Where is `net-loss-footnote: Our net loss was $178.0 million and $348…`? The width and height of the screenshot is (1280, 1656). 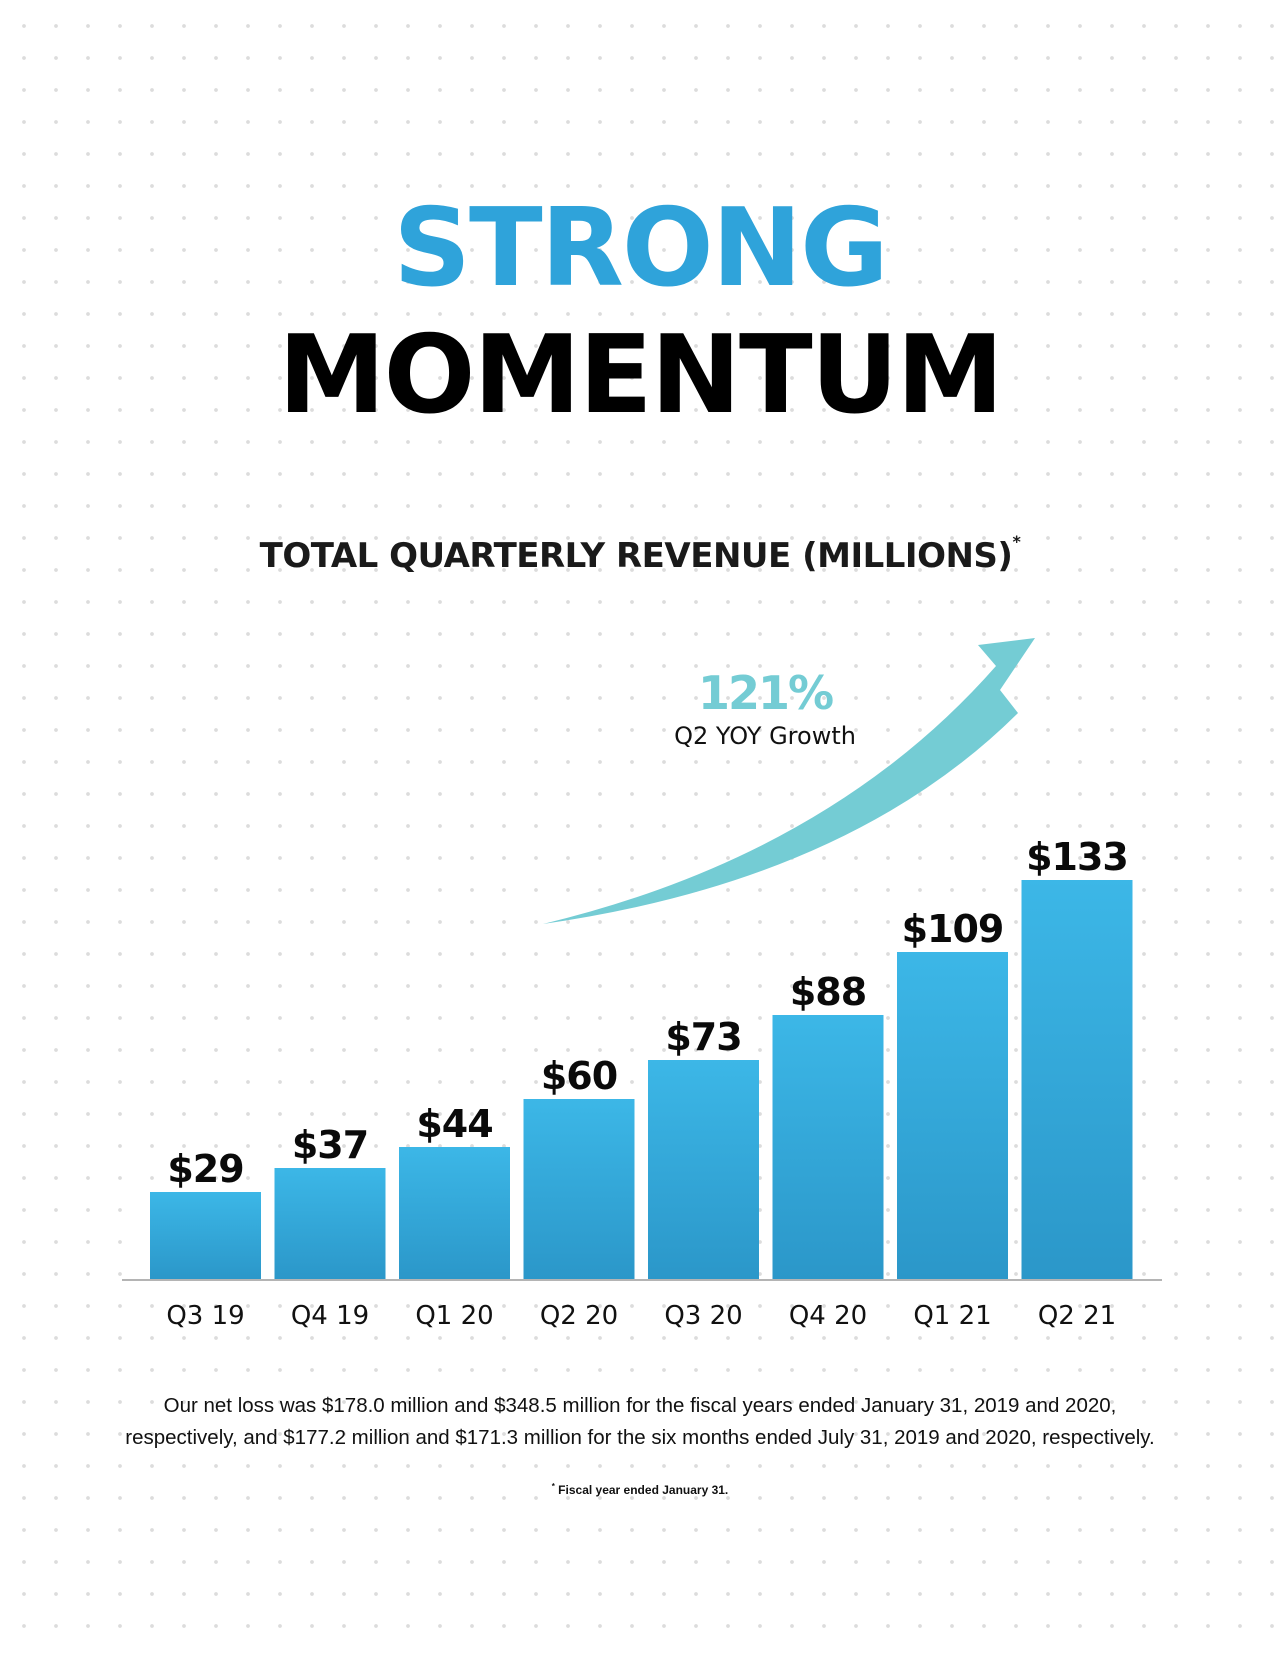 net-loss-footnote: Our net loss was $178.0 million and $348… is located at coordinates (640, 1422).